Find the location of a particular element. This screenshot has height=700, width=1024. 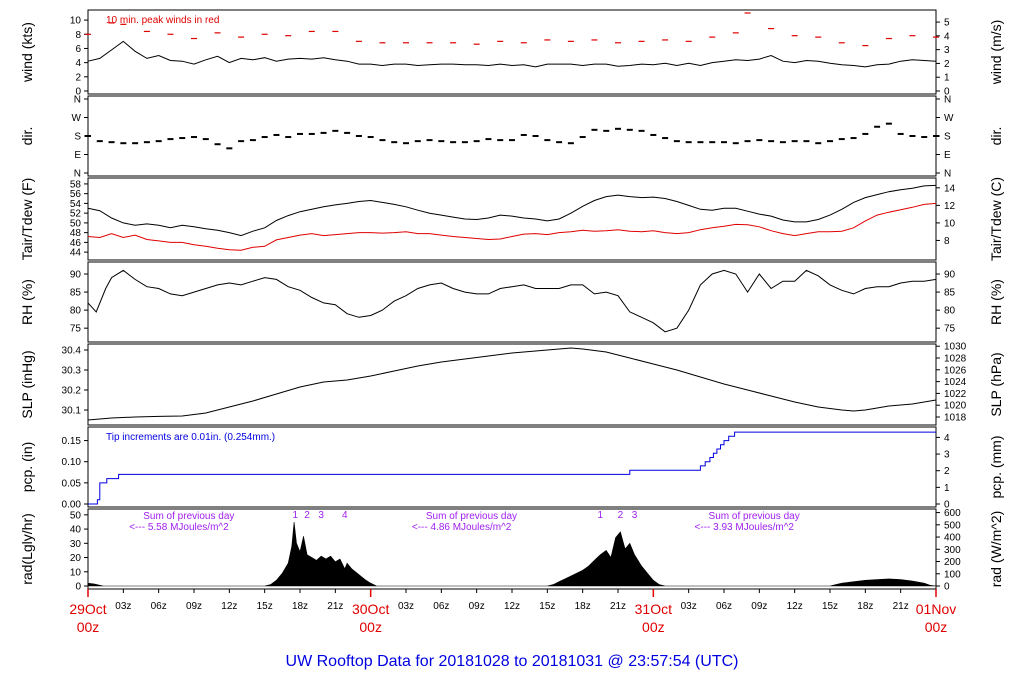

temperature-ylabel: Tair/Tdew (F) is located at coordinates (27, 219).